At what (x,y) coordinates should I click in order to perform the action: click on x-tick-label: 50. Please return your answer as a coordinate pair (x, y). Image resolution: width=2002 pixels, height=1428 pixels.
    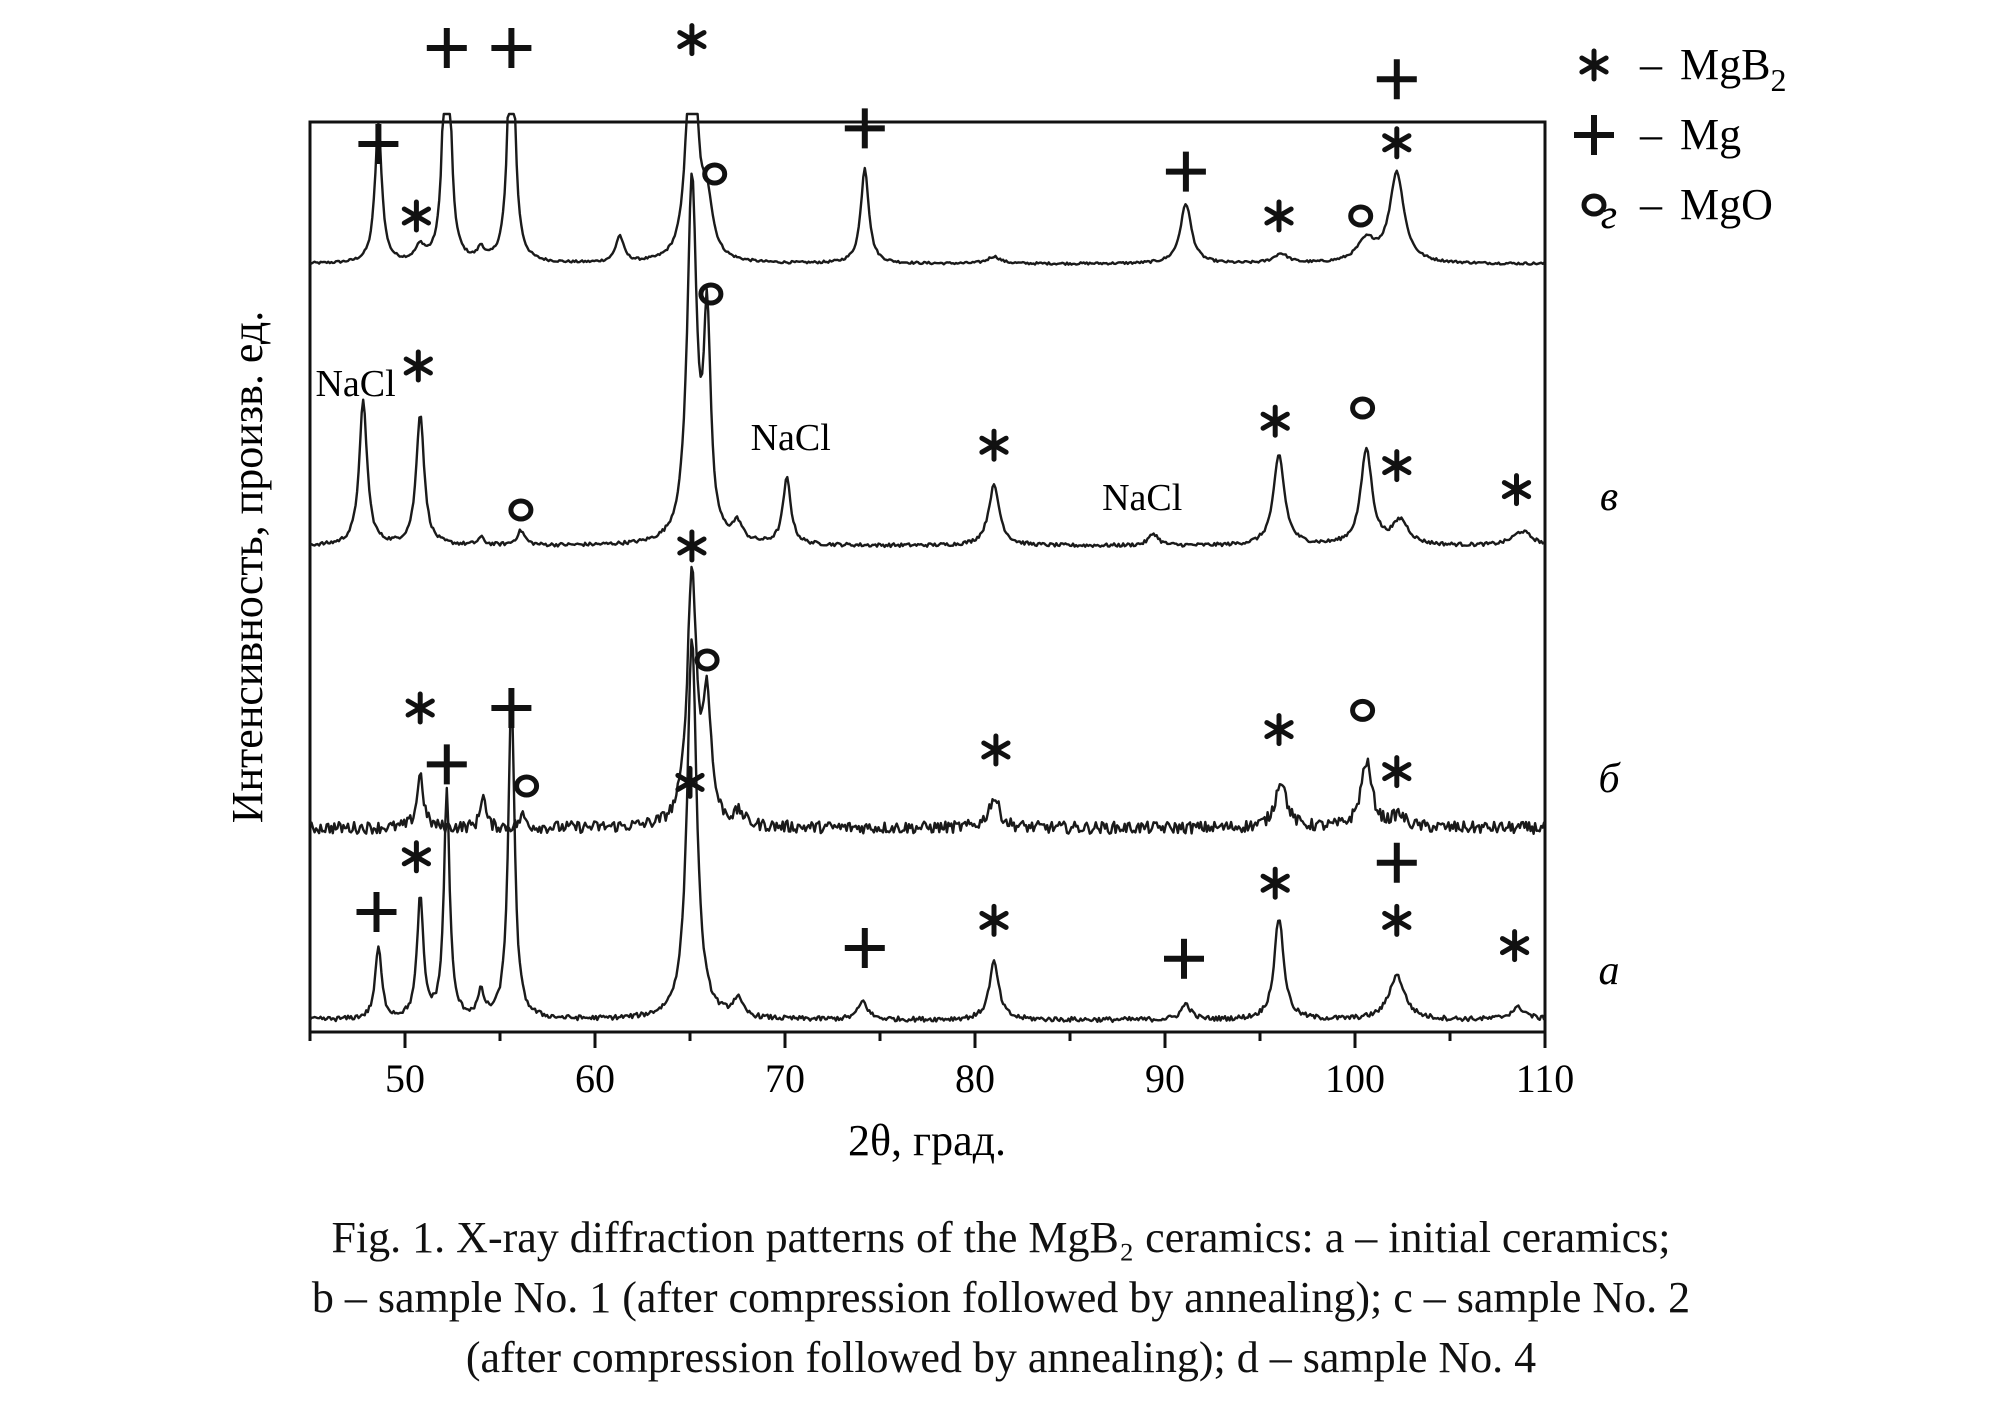
    Looking at the image, I should click on (405, 1078).